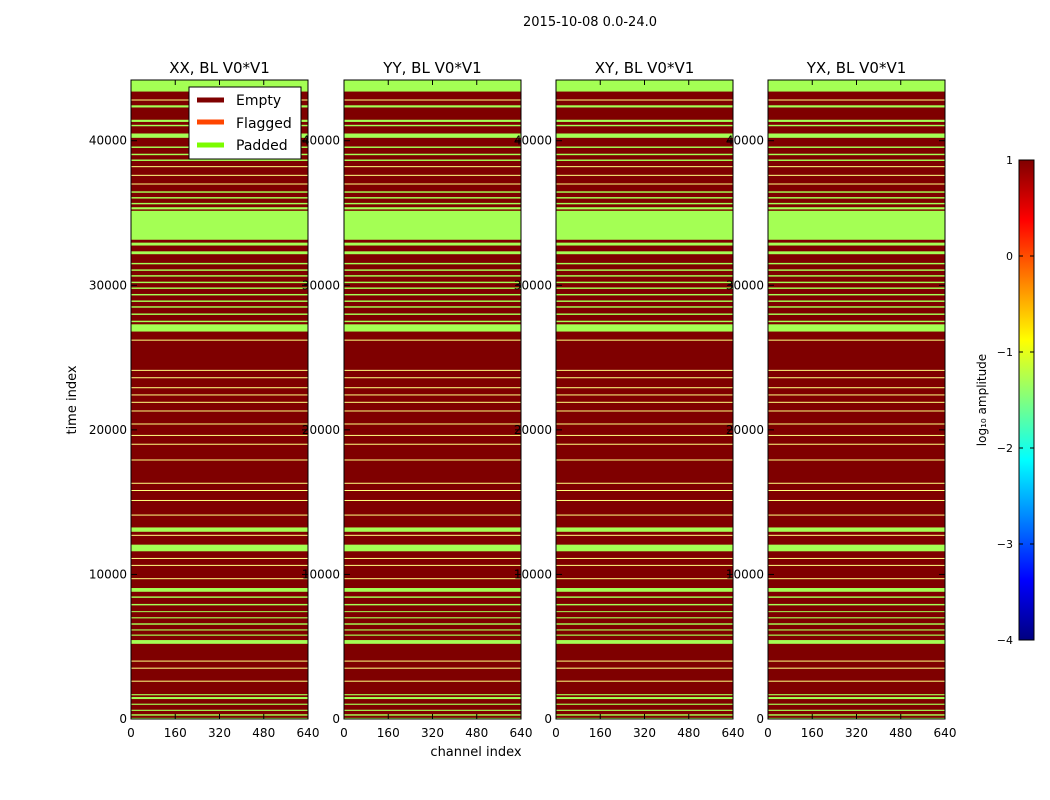 The width and height of the screenshot is (1050, 800). Describe the element at coordinates (245, 123) in the screenshot. I see `legend: Empty Flagged Padded` at that location.